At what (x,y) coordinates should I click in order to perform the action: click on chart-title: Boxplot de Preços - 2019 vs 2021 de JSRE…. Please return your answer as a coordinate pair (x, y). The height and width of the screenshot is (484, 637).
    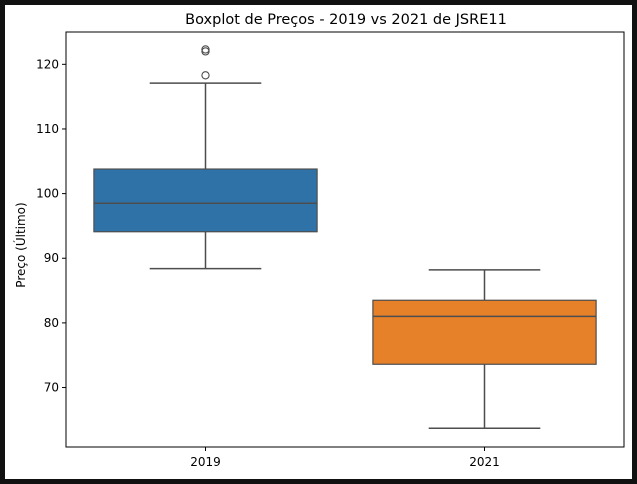
    Looking at the image, I should click on (346, 20).